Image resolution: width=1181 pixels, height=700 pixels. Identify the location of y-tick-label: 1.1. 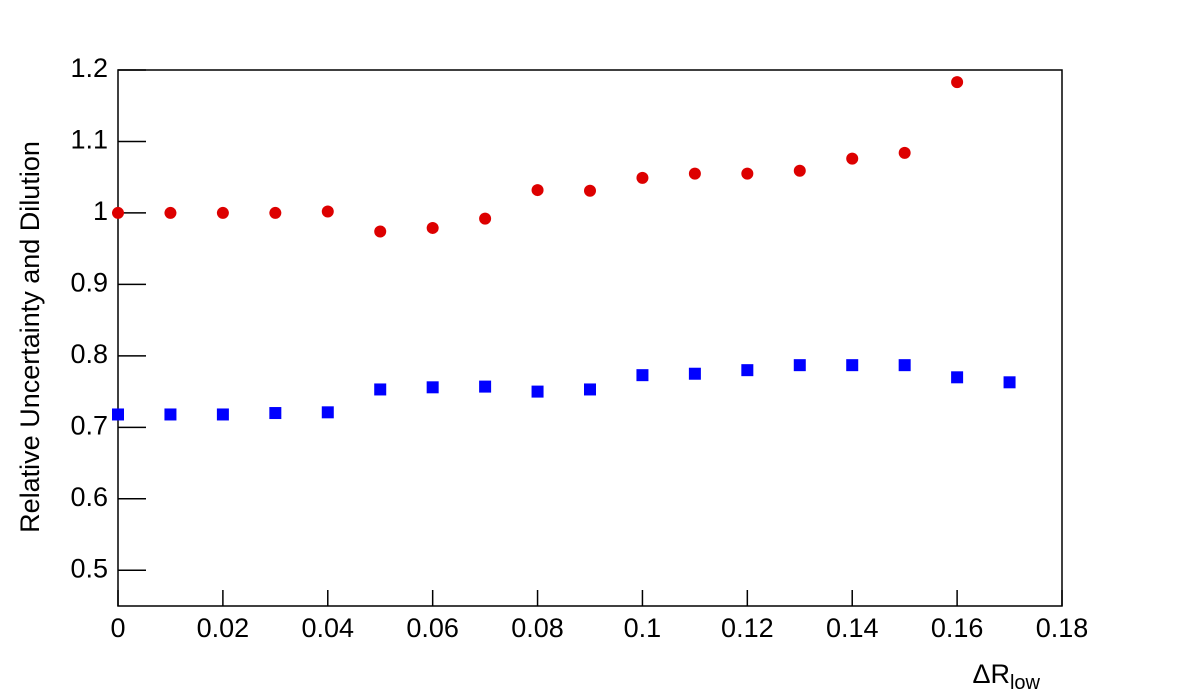
(89, 140).